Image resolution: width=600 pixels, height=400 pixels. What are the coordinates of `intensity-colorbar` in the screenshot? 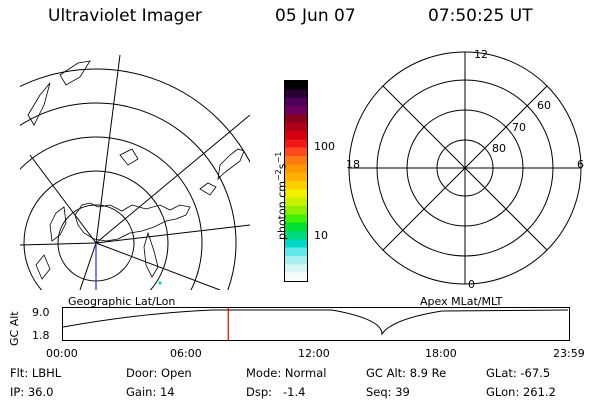 It's located at (296, 181).